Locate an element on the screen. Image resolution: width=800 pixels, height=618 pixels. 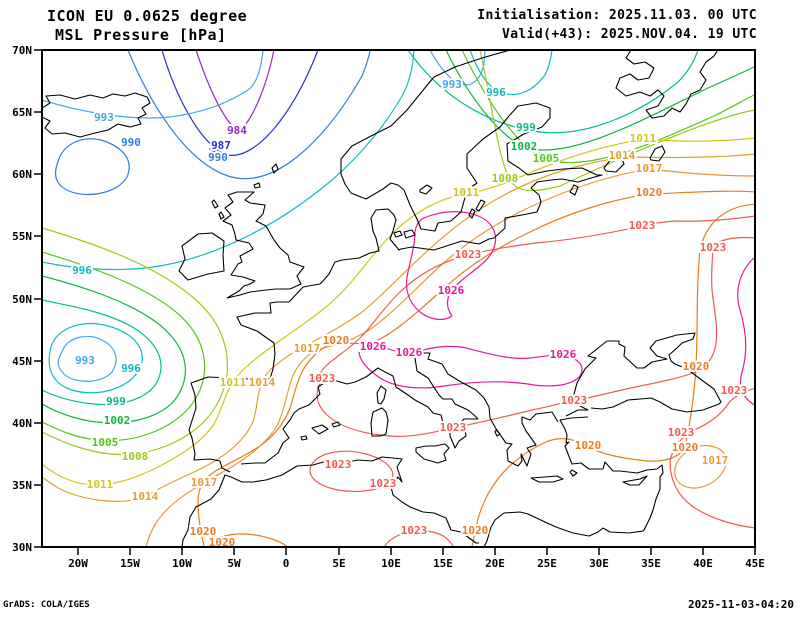
lon-label: 35E is located at coordinates (651, 563).